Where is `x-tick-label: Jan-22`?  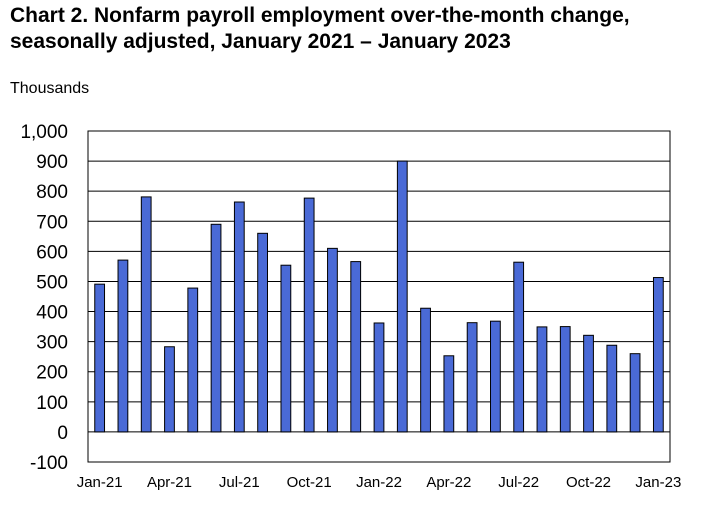 x-tick-label: Jan-22 is located at coordinates (379, 482).